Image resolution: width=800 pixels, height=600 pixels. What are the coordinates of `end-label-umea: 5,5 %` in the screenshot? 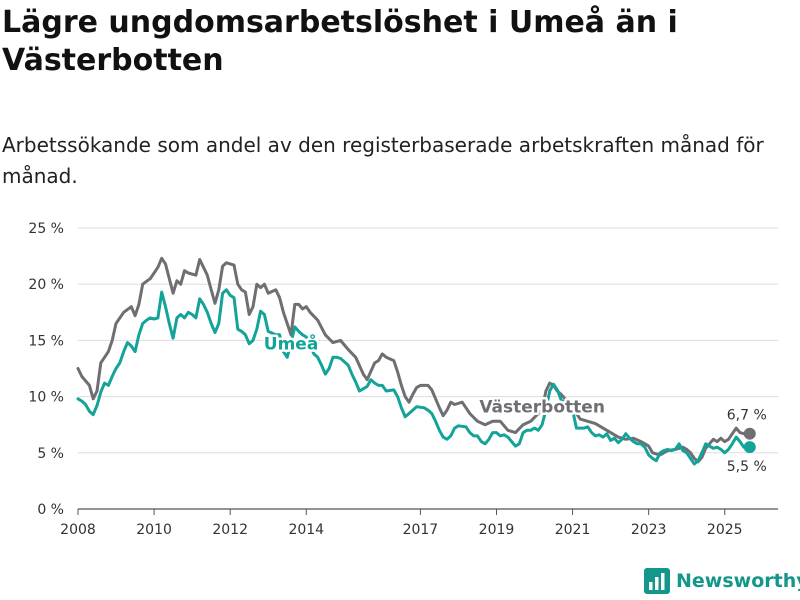 It's located at (747, 467).